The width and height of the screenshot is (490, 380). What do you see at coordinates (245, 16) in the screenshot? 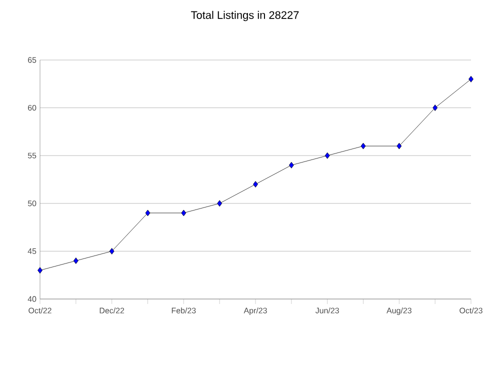
I see `chart-title: Total Listings in 28227` at bounding box center [245, 16].